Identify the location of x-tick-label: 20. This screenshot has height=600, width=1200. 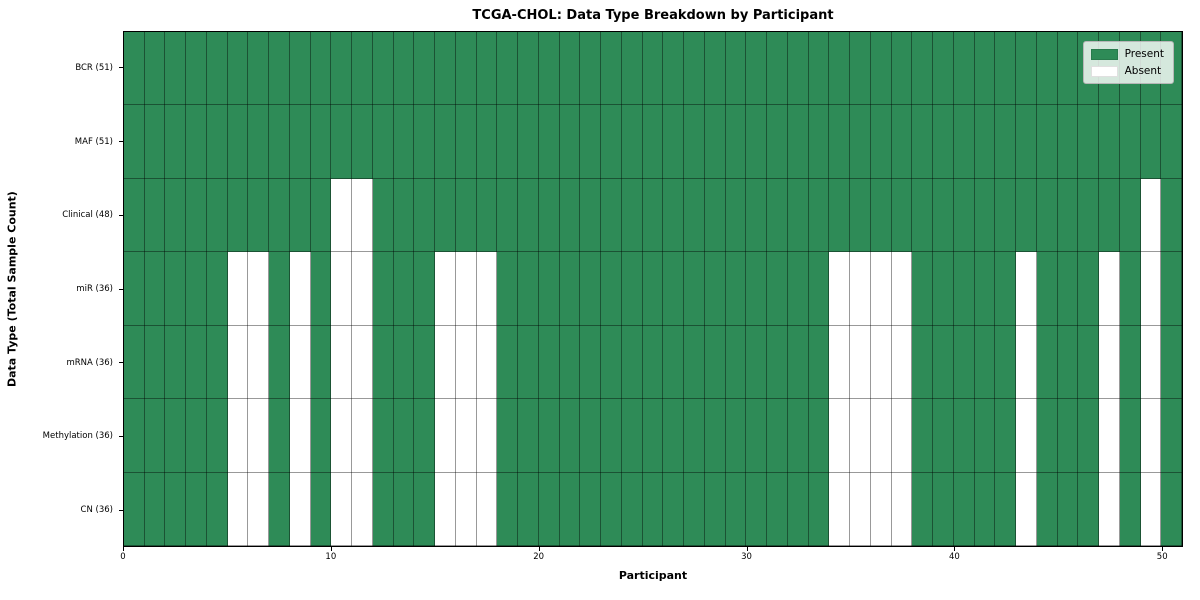
(539, 557).